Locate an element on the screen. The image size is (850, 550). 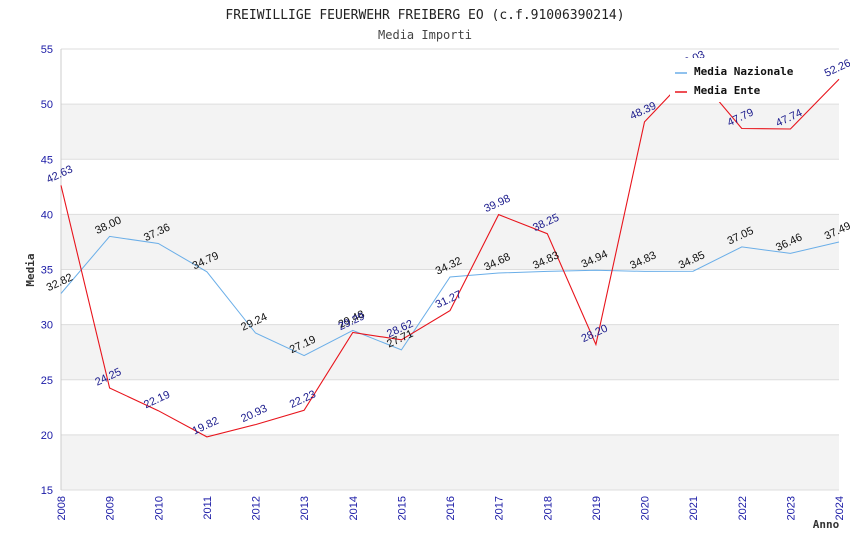
x-tick-label: 2023 is located at coordinates (791, 508).